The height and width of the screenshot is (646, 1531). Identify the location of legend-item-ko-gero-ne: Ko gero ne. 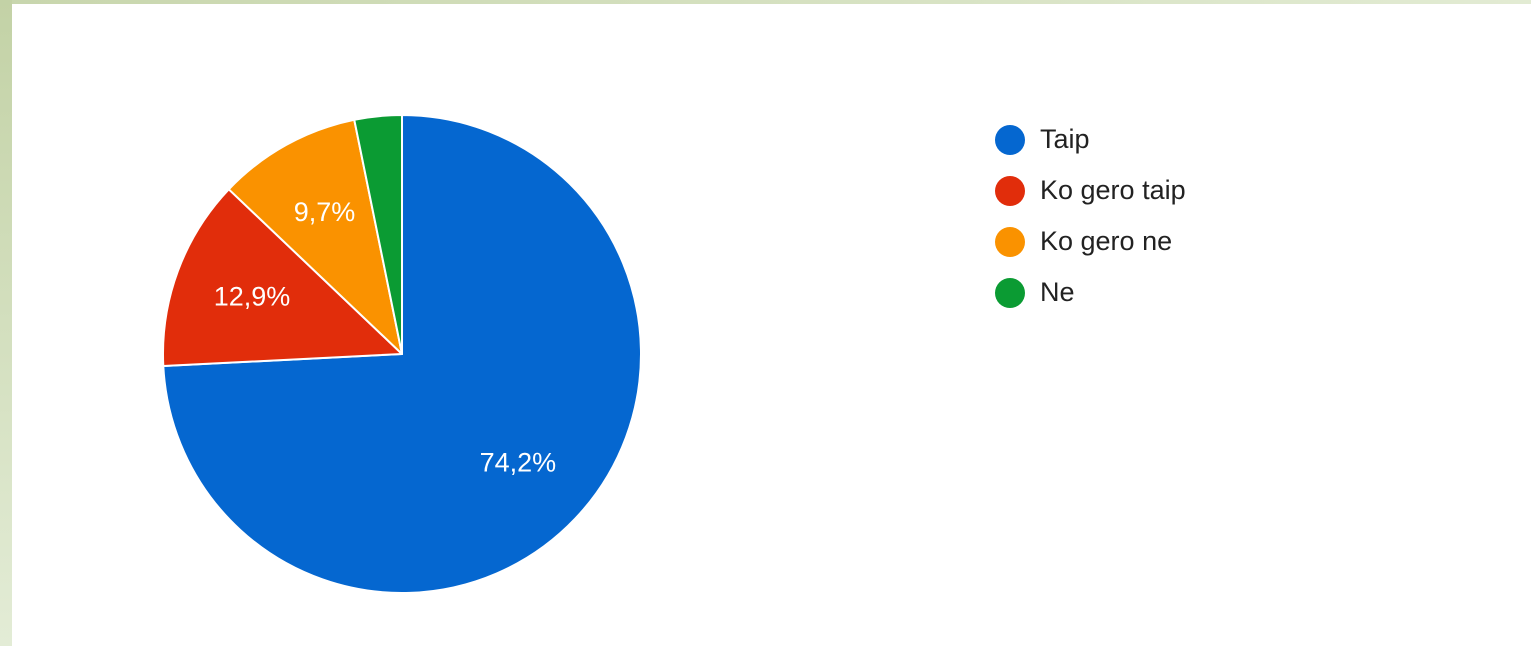
(1090, 241).